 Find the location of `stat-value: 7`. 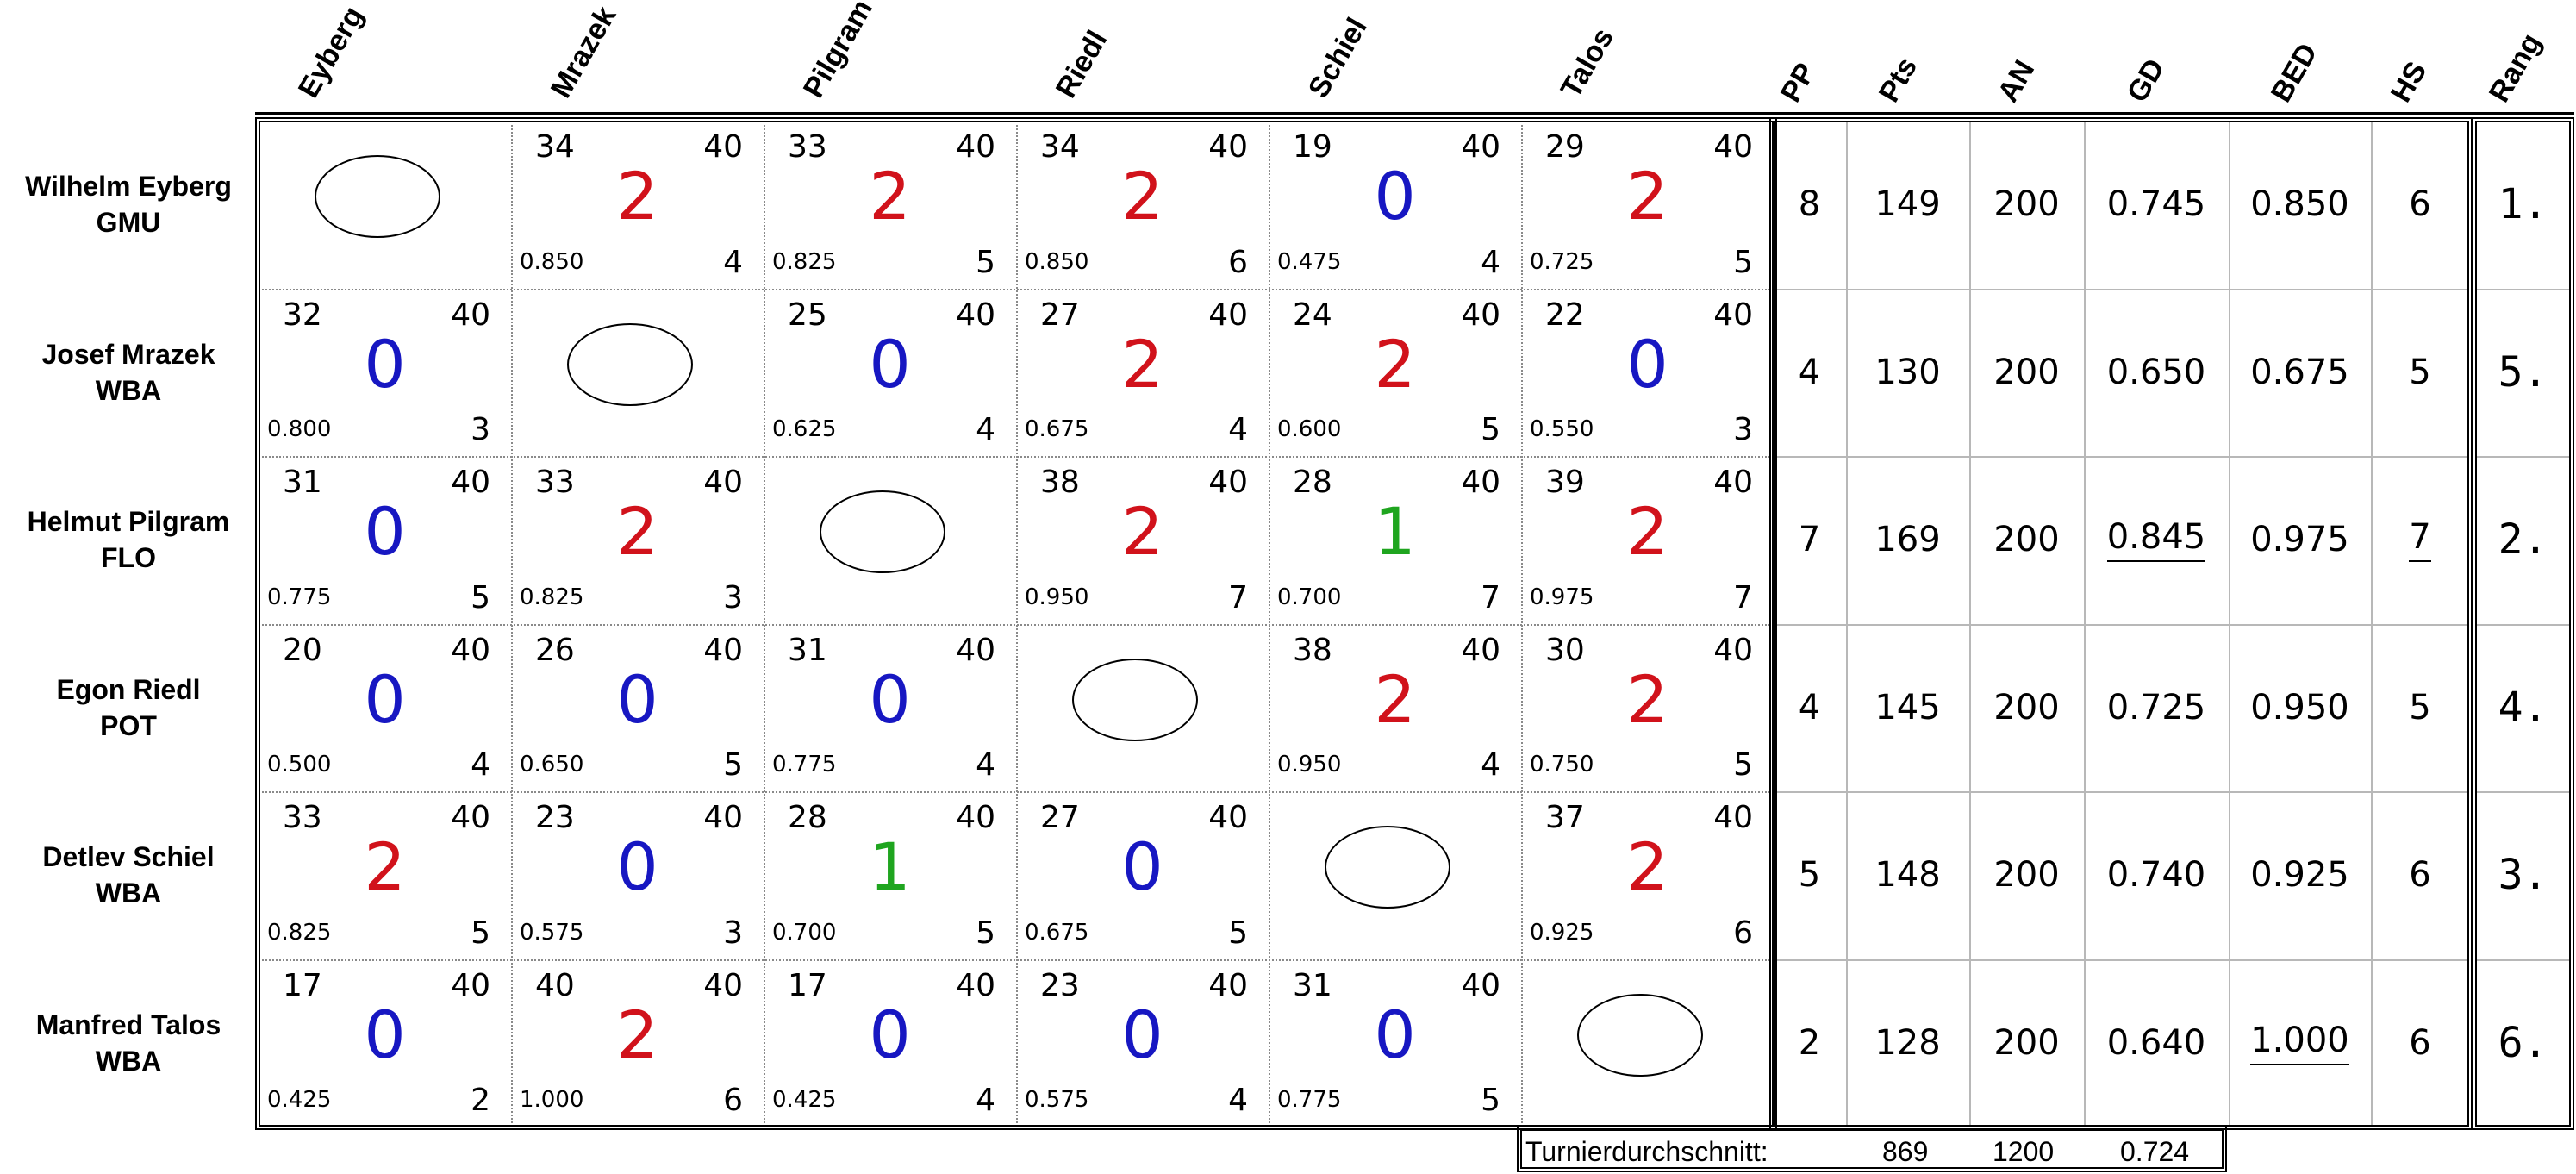

stat-value: 7 is located at coordinates (1809, 540).